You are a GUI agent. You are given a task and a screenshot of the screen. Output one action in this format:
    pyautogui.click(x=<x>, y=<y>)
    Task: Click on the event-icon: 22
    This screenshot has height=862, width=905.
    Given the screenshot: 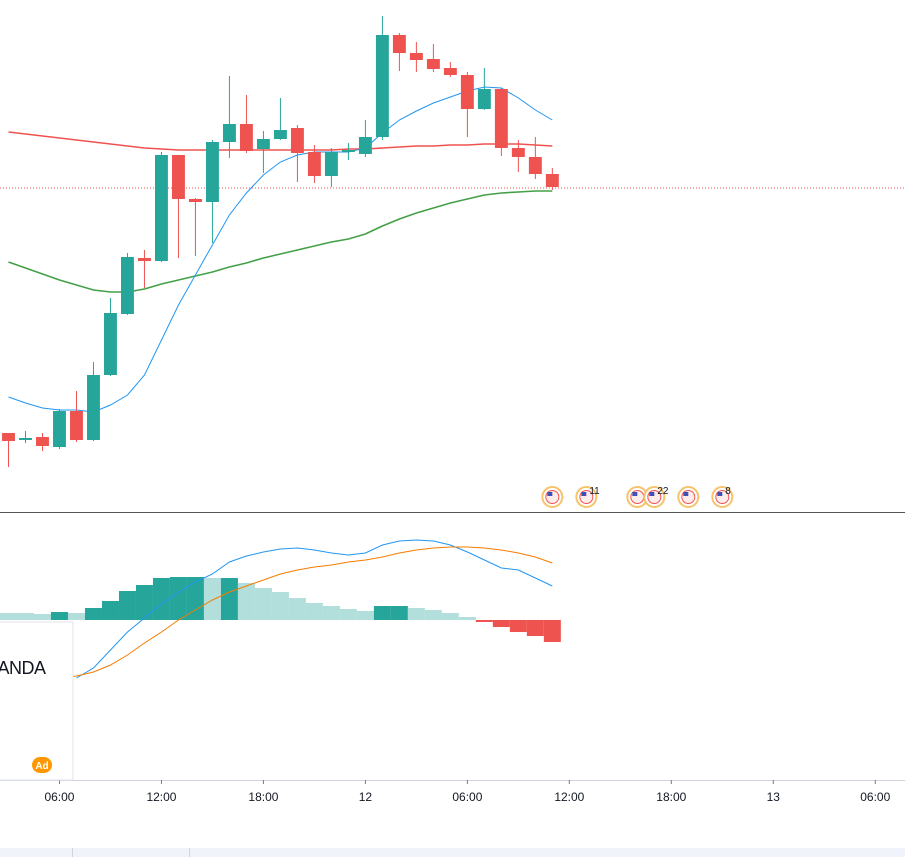 What is the action you would take?
    pyautogui.click(x=656, y=497)
    